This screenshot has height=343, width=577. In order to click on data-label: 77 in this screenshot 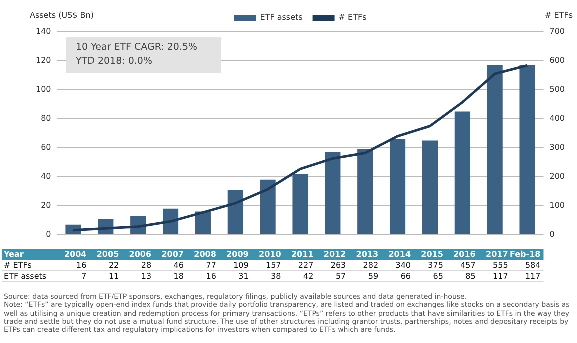, I will do `click(211, 265)`.